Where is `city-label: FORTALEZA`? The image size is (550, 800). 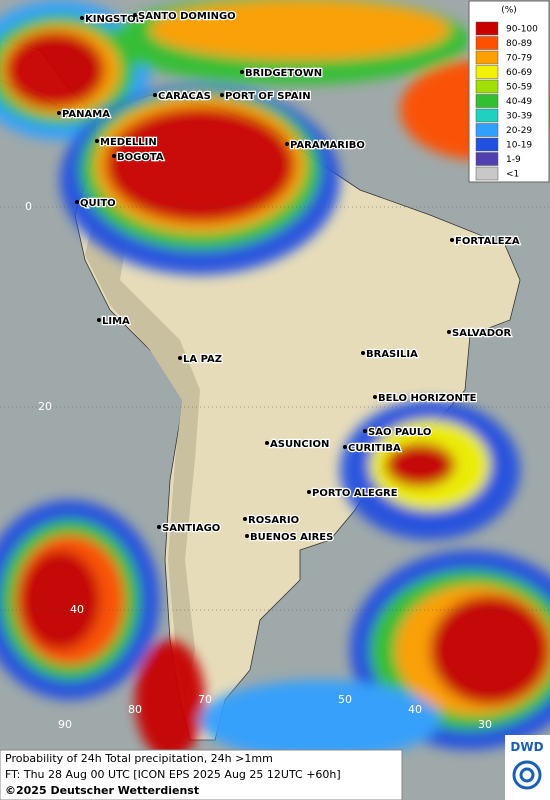
city-label: FORTALEZA is located at coordinates (487, 241).